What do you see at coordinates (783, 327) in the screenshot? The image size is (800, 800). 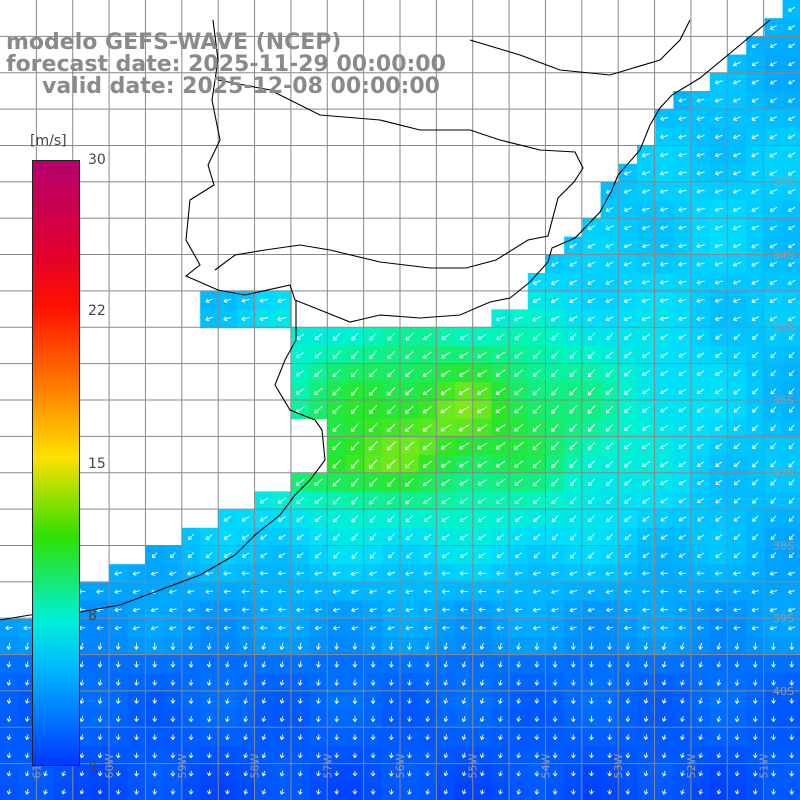 I see `latitude-label: 35S` at bounding box center [783, 327].